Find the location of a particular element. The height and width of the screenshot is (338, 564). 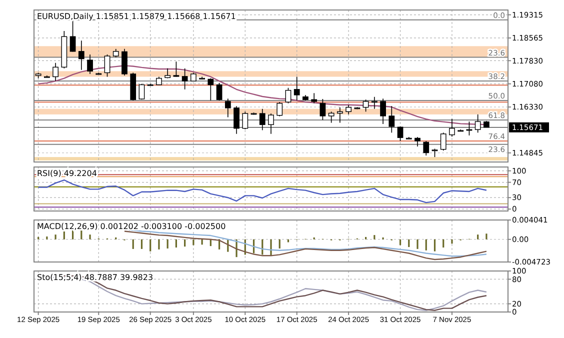

line-series is located at coordinates (263, 191).